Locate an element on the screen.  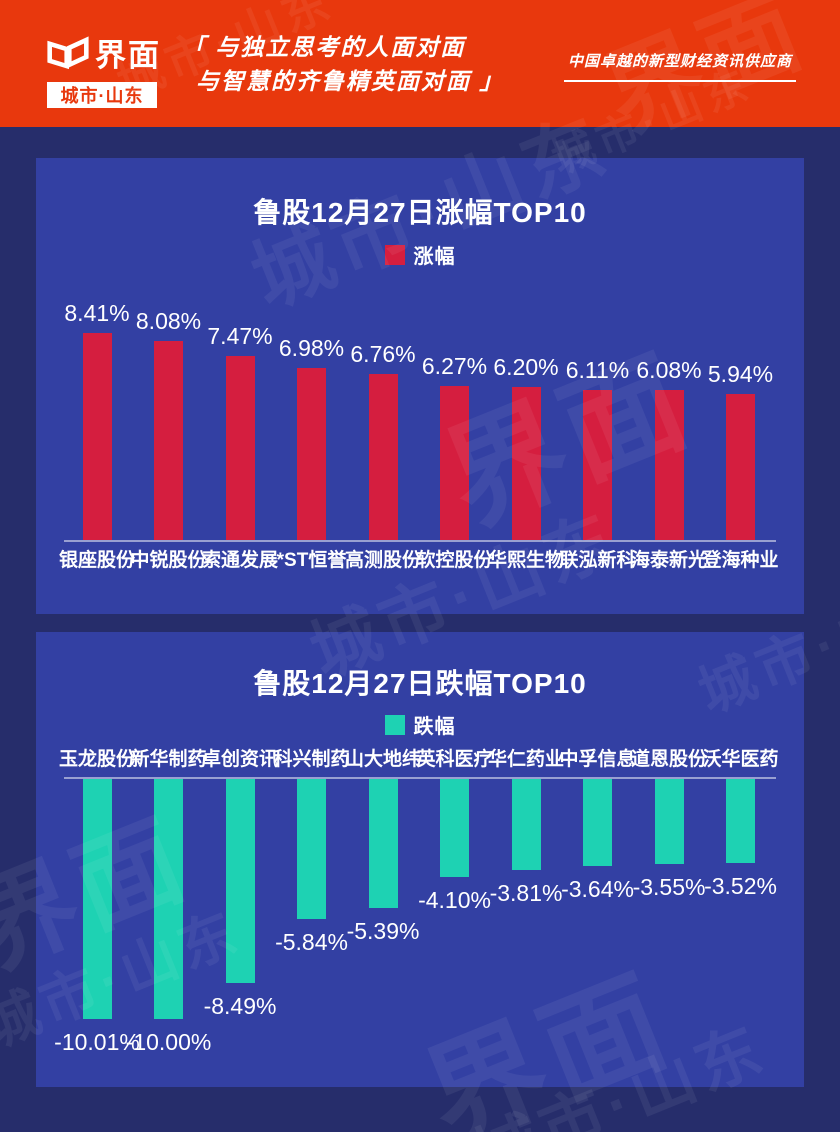
bar-value-label: 6.98% is located at coordinates (311, 348).